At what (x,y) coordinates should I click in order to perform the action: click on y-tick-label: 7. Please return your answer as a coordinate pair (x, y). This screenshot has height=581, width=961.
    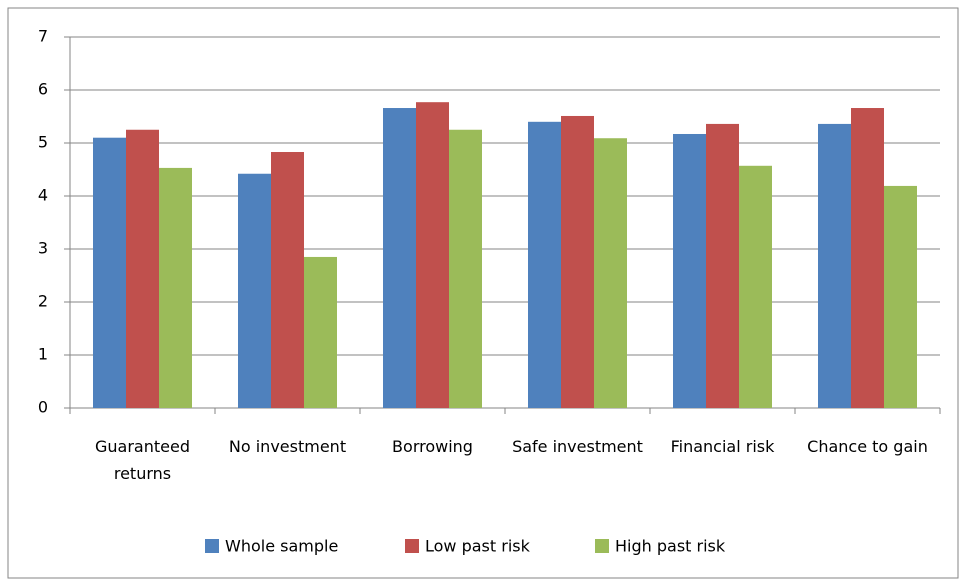
    Looking at the image, I should click on (43, 36).